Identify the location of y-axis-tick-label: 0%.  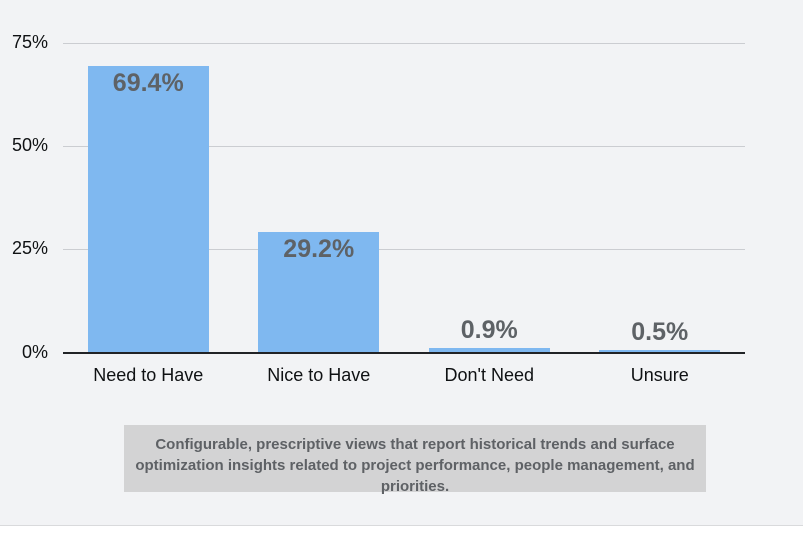
(34, 351).